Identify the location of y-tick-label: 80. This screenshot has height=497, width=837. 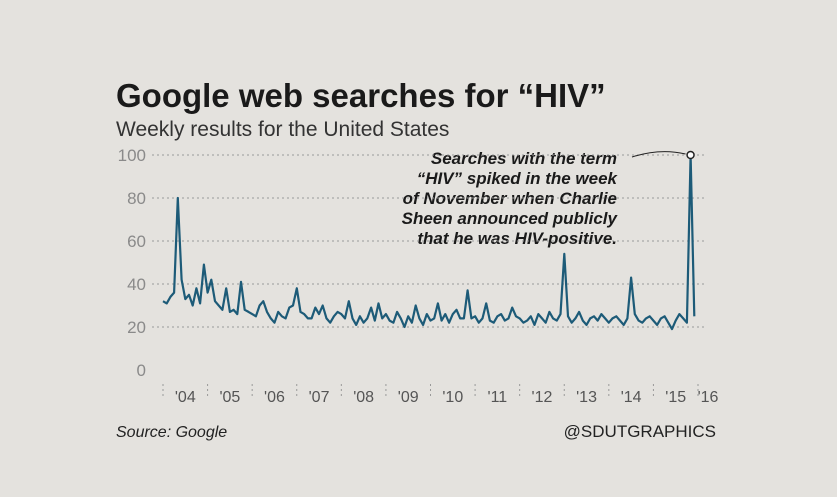
(136, 198).